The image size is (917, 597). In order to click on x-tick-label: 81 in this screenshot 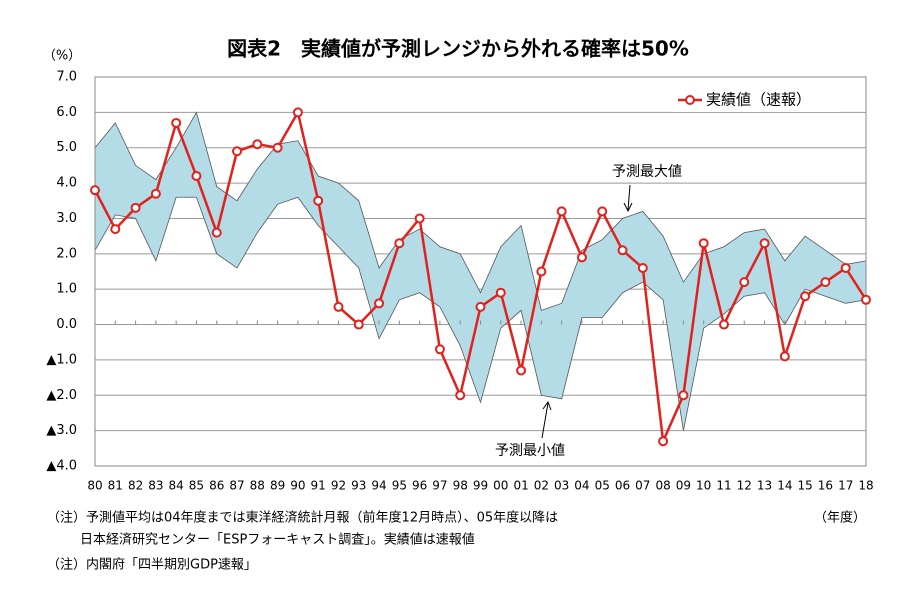, I will do `click(115, 486)`.